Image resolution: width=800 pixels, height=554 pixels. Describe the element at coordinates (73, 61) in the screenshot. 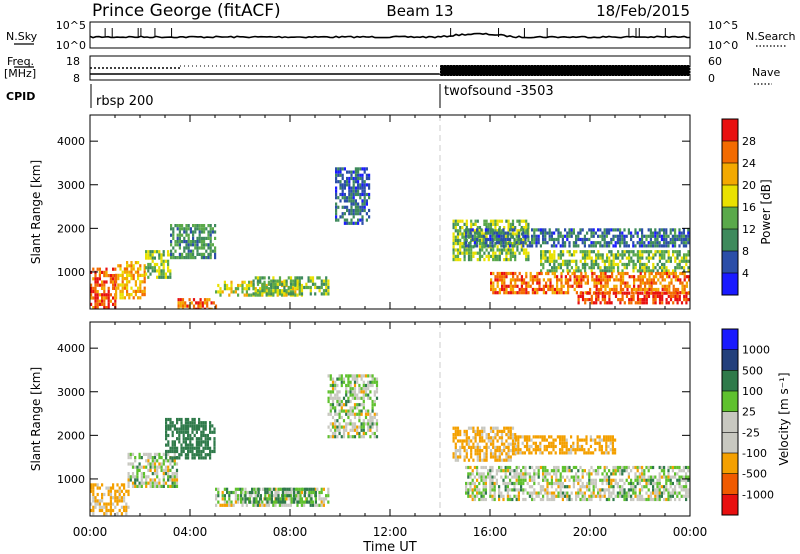

I see `freq-tick-top: 18` at that location.